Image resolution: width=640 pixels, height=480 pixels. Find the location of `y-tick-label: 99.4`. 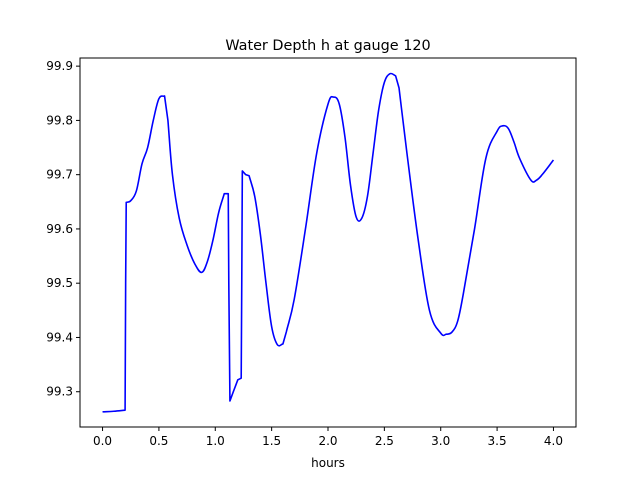

y-tick-label: 99.4 is located at coordinates (59, 337).